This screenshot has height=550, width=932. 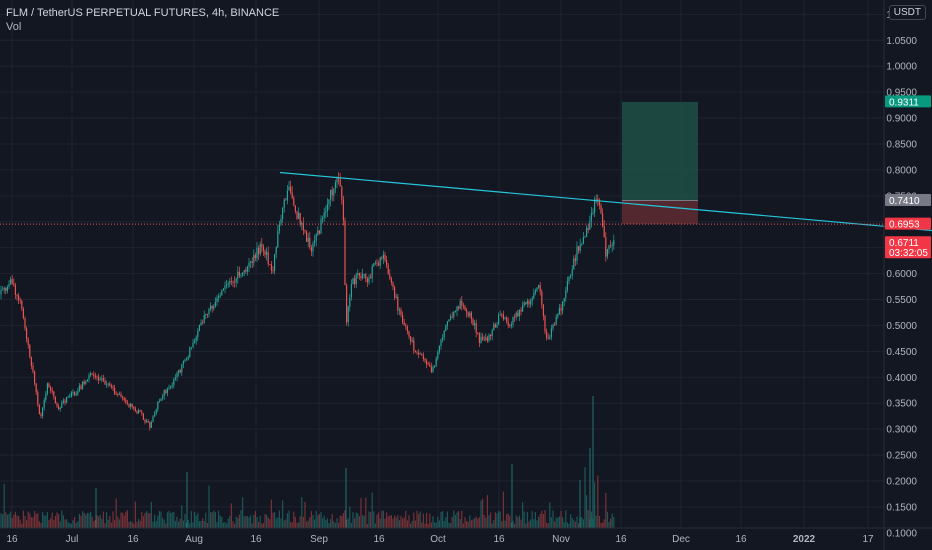 What do you see at coordinates (346, 498) in the screenshot?
I see `volume-spike` at bounding box center [346, 498].